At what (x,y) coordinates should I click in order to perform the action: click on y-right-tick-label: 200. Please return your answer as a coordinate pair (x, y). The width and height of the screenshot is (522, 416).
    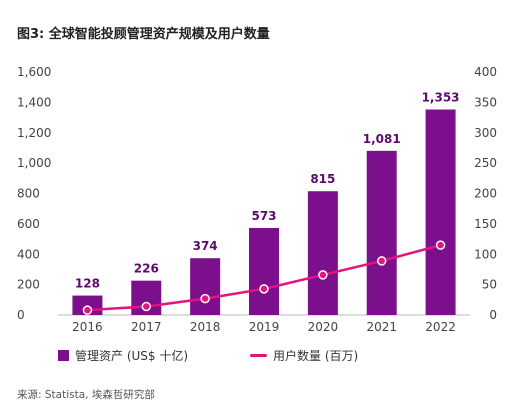
    Looking at the image, I should click on (485, 194).